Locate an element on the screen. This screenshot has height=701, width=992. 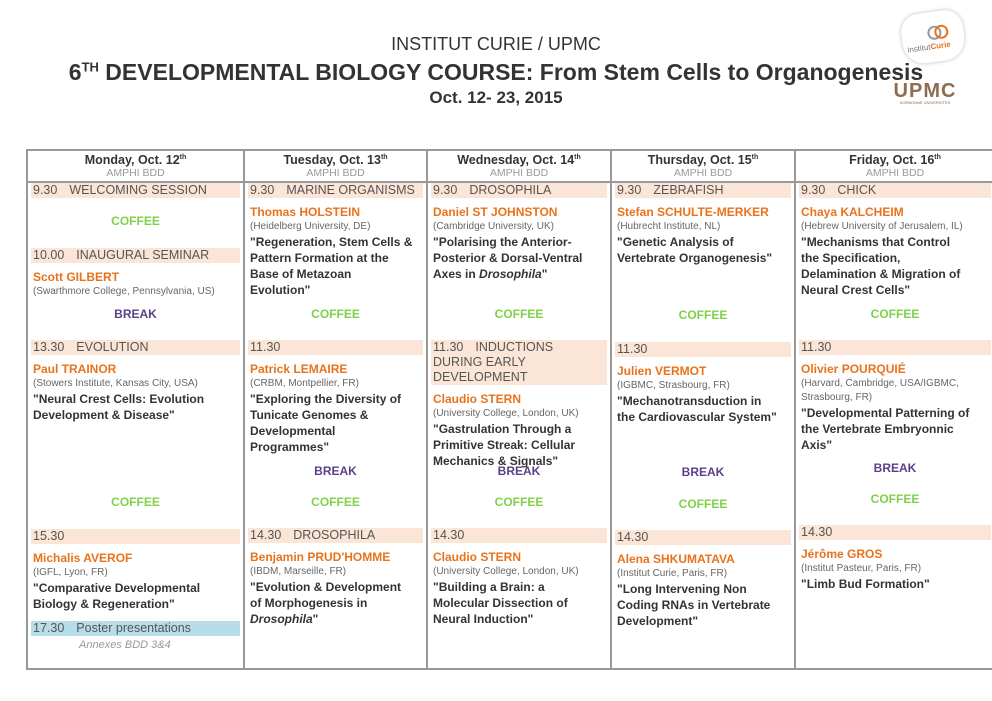
upmc-logo: UPMC SORBONNE UNIVERSITÉS is located at coordinates (925, 92).